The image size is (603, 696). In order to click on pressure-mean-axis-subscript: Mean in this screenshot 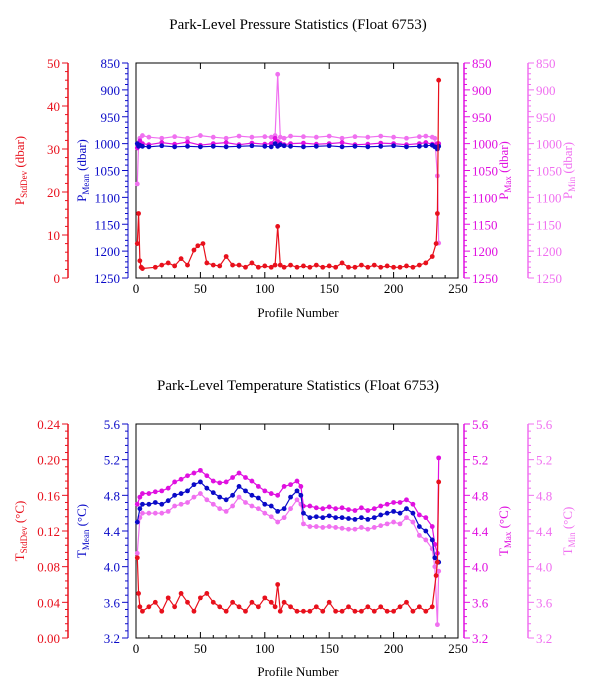, I will do `click(86, 184)`.